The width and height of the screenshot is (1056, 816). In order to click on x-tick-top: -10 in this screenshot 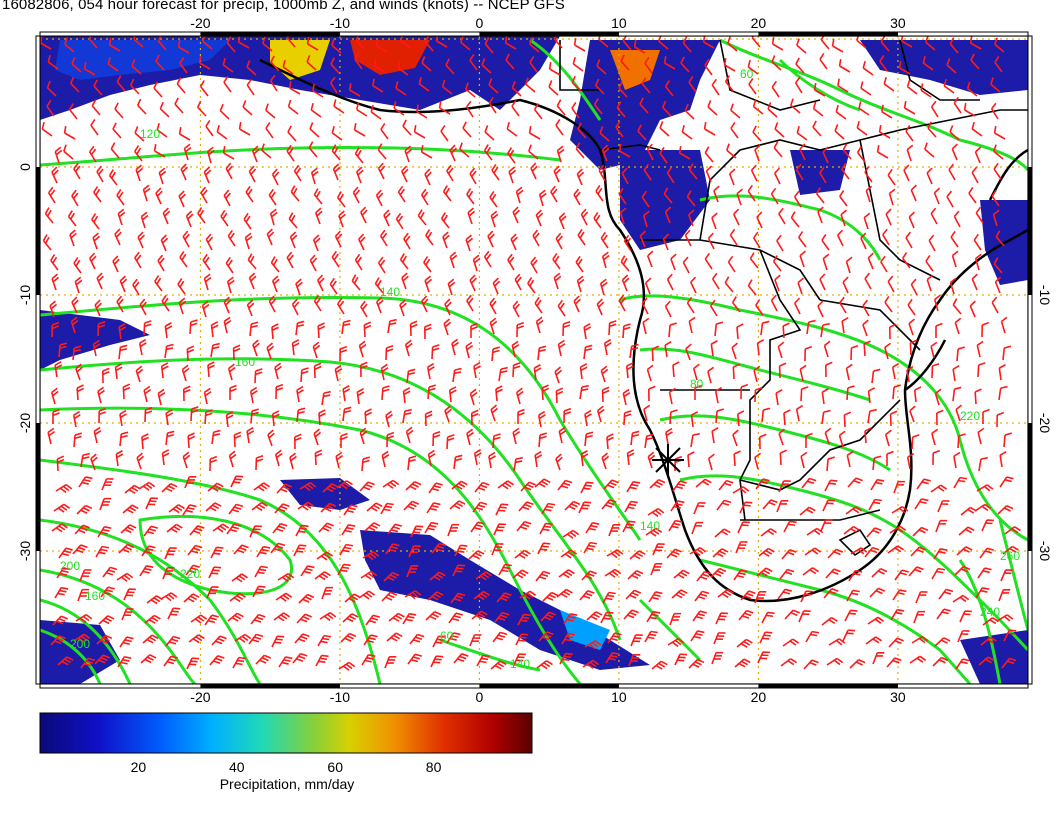, I will do `click(340, 23)`.